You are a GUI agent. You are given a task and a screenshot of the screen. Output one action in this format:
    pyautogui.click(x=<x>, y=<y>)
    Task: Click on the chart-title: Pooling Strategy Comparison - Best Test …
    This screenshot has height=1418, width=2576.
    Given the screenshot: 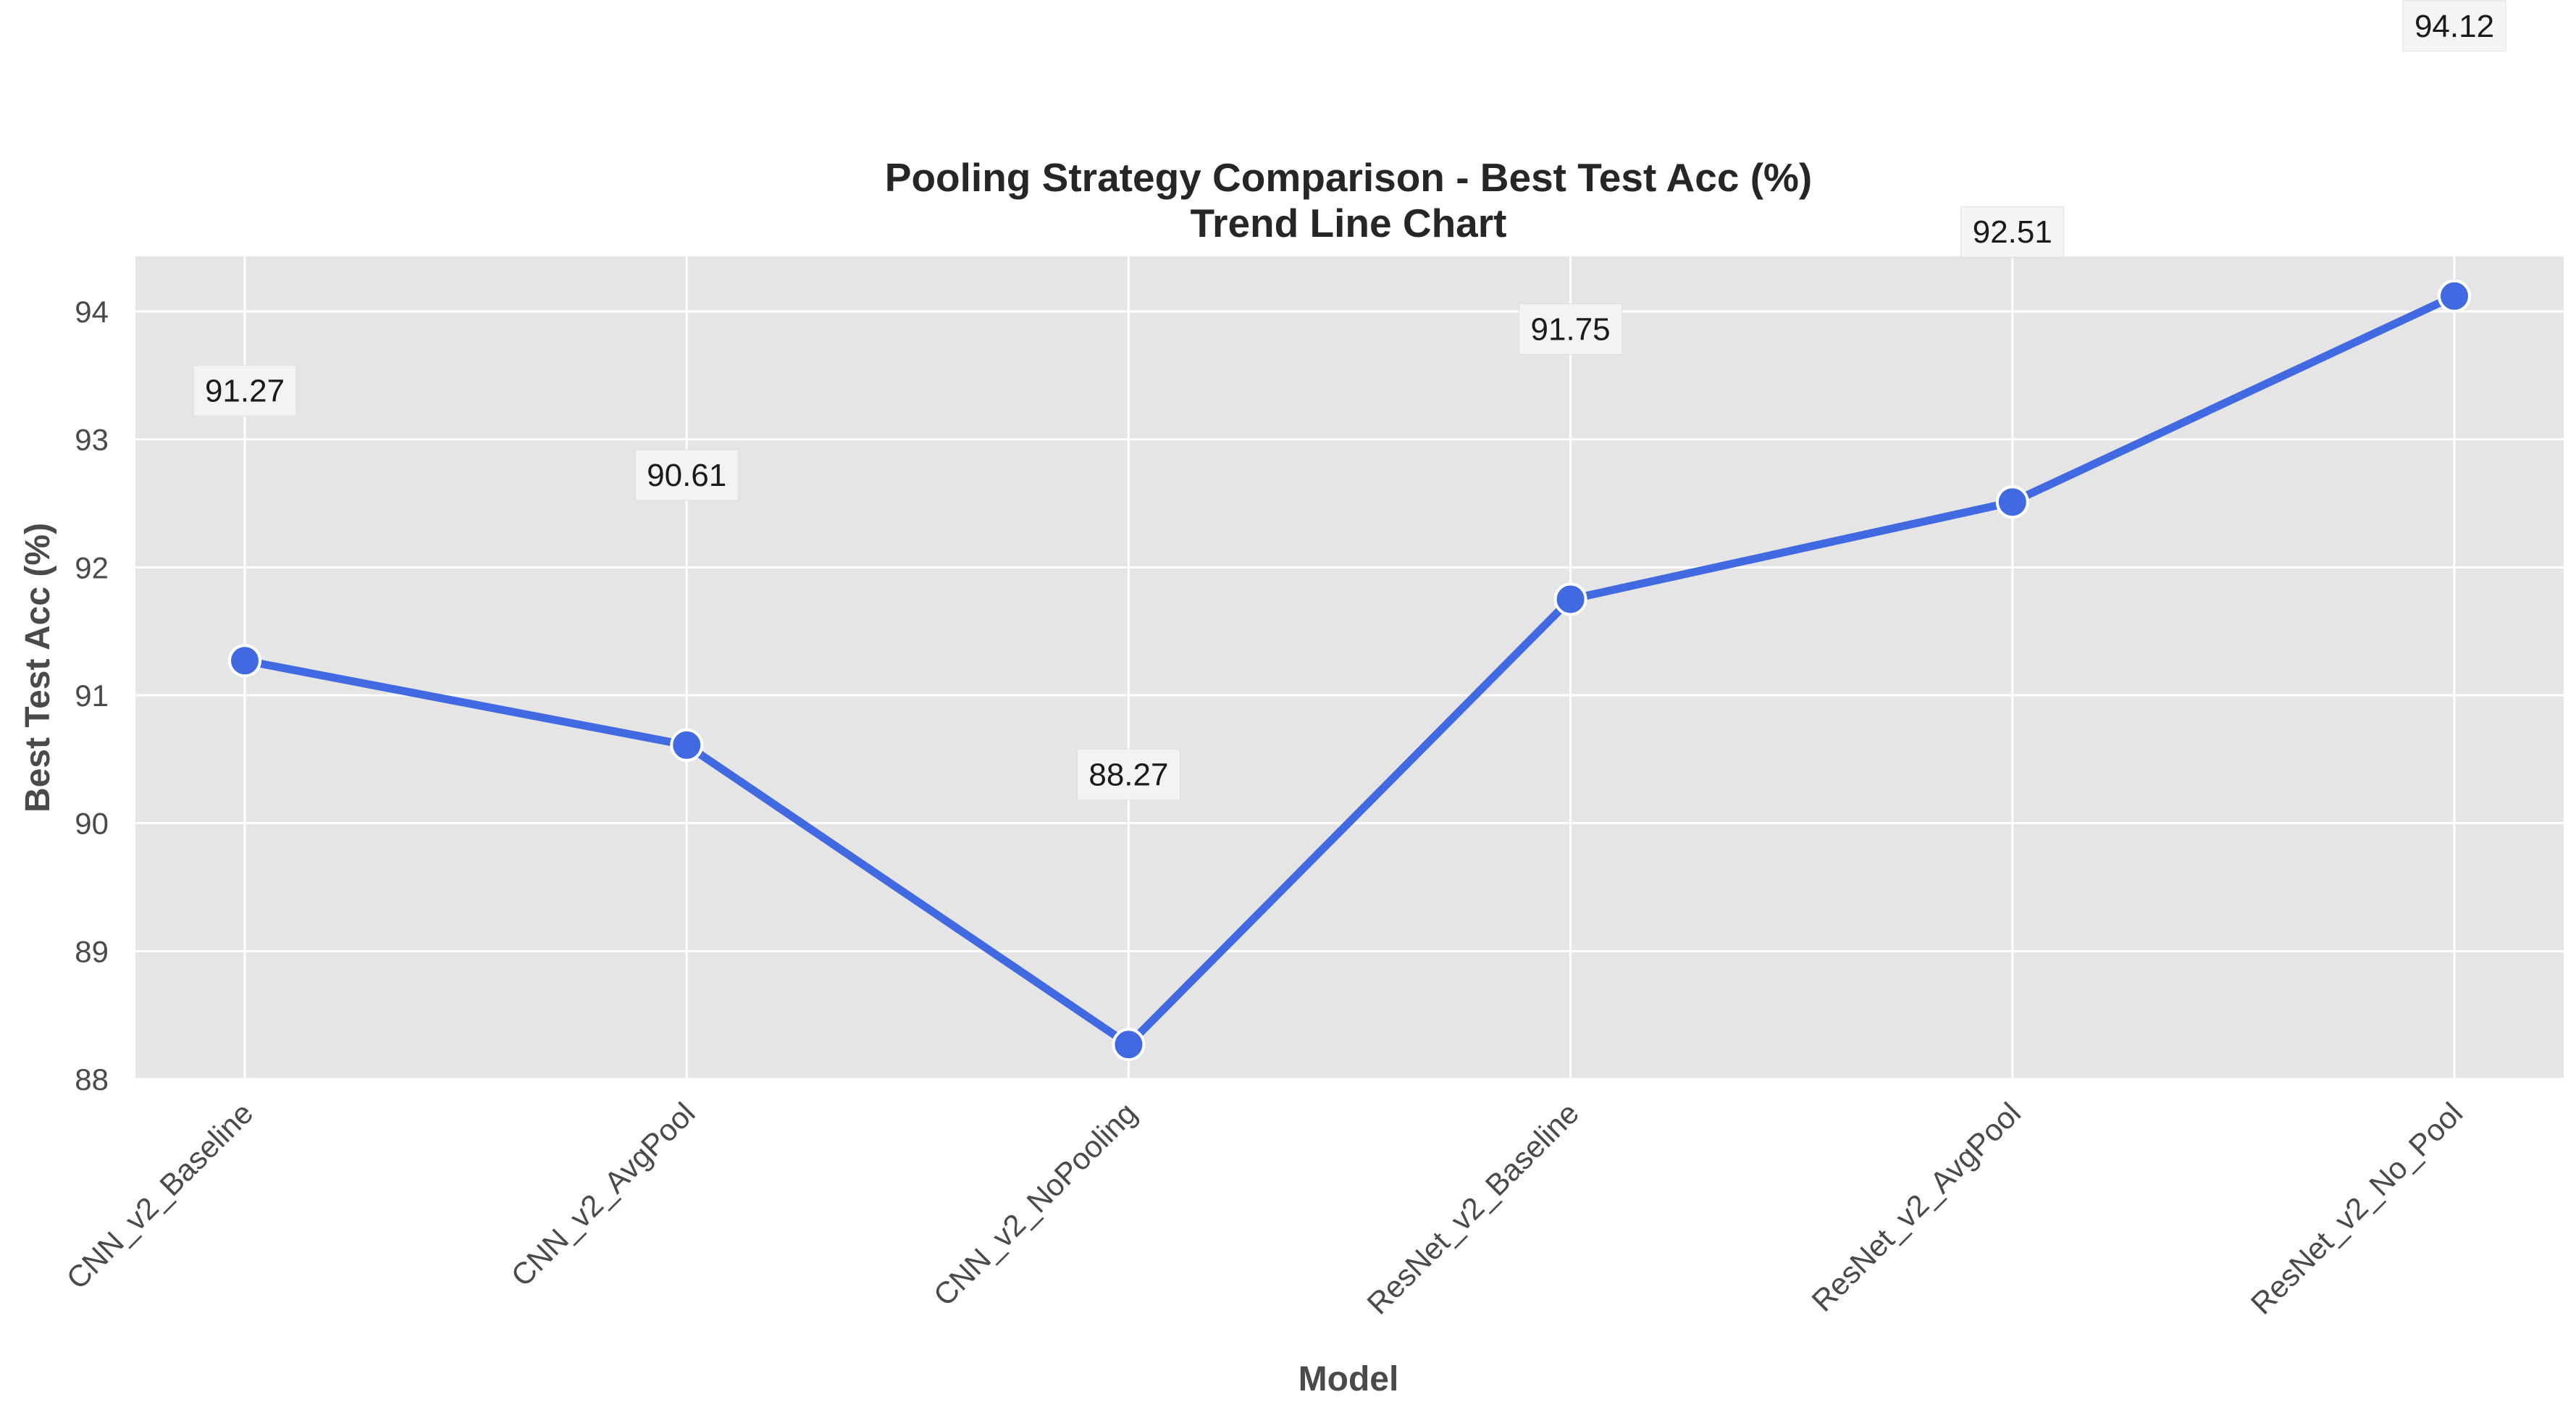 What is the action you would take?
    pyautogui.click(x=1348, y=177)
    